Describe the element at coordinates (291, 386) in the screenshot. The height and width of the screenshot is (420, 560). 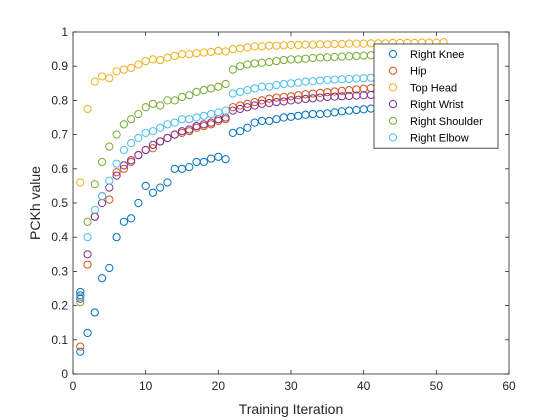
I see `x-tick-label: 30` at that location.